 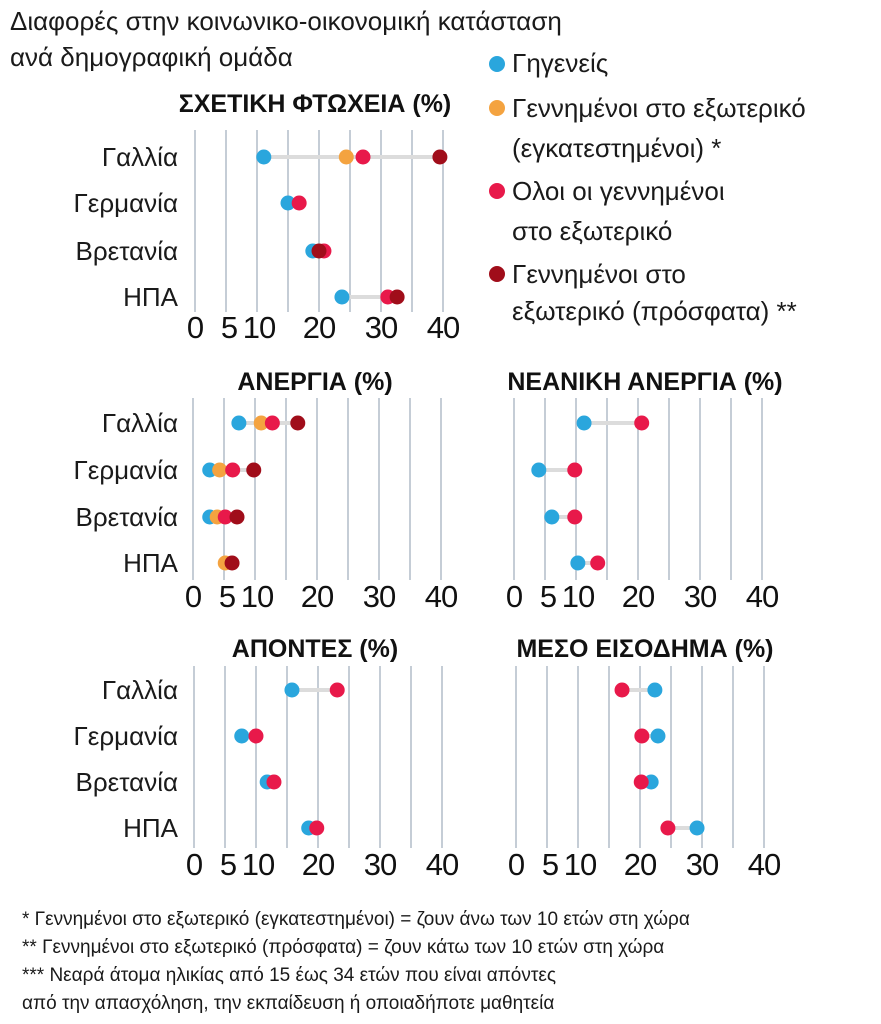 What do you see at coordinates (607, 211) in the screenshot?
I see `legend-item: Ολοι οι γεννημένοι στο εξωτερικό` at bounding box center [607, 211].